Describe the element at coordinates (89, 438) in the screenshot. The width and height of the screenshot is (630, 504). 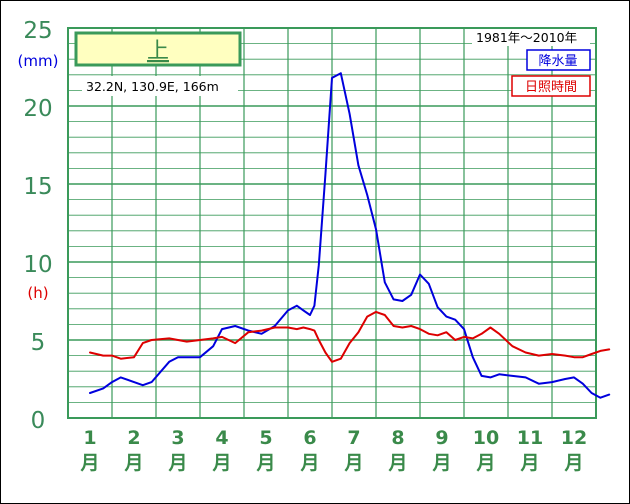
I see `x-tick-number: 1` at that location.